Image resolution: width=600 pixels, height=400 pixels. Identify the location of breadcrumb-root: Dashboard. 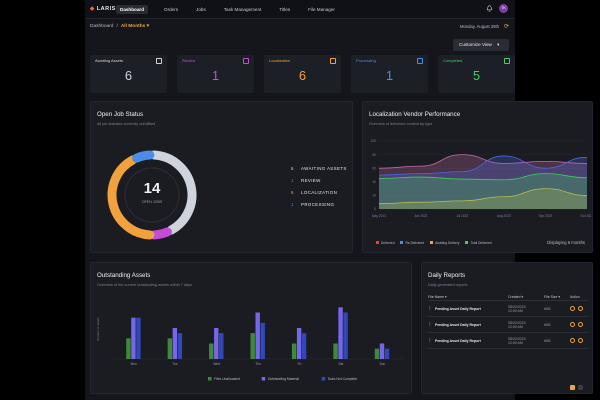
(102, 26).